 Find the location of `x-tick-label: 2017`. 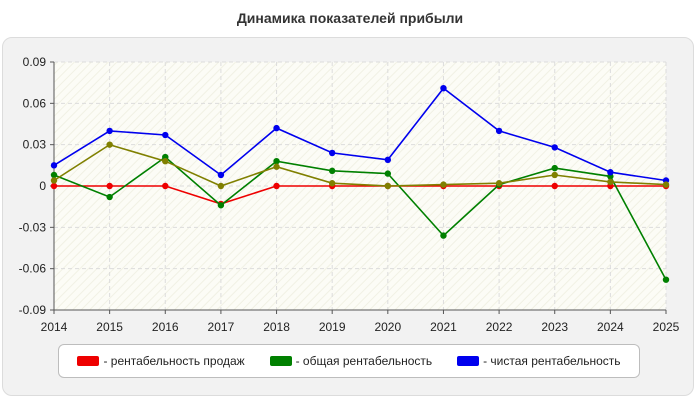

x-tick-label: 2017 is located at coordinates (221, 327).